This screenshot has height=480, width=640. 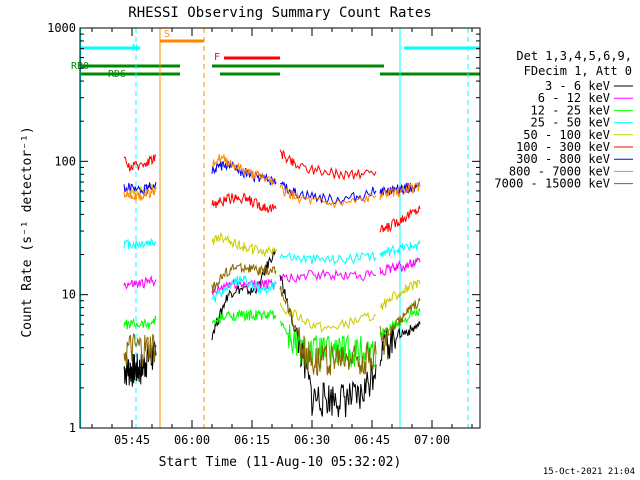 I want to click on y-tick-label: 1, so click(x=72, y=428).